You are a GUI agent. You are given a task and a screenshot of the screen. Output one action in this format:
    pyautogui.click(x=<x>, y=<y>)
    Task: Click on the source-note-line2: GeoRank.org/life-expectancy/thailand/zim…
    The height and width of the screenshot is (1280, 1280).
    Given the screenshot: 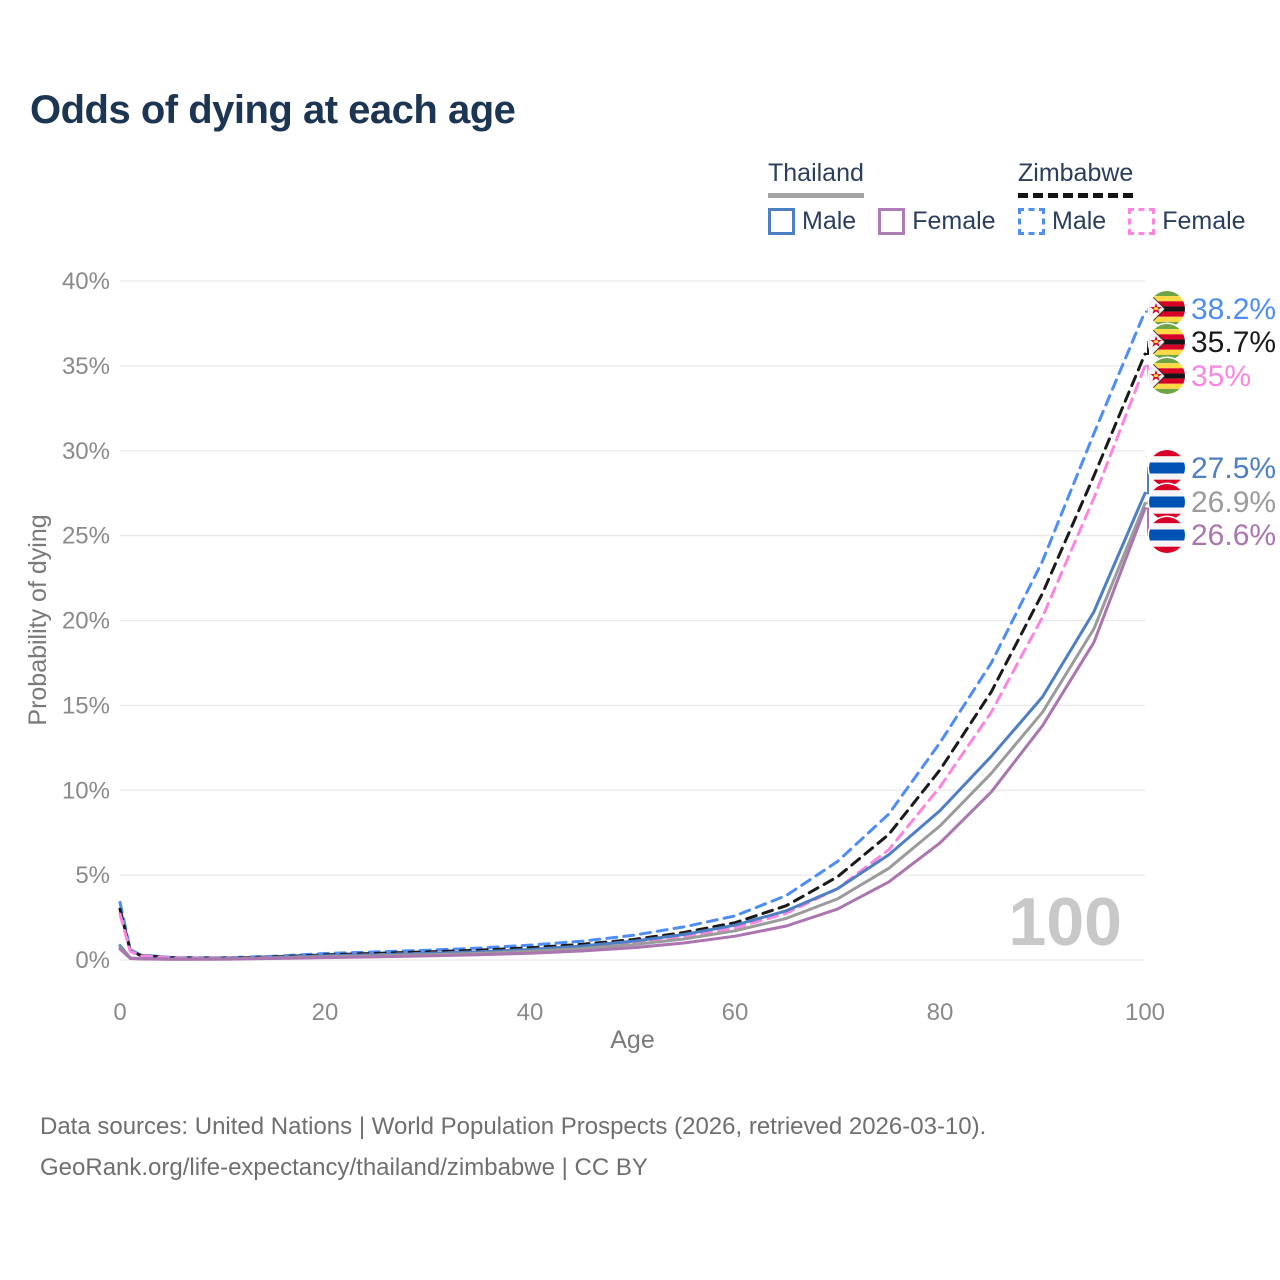 What is the action you would take?
    pyautogui.click(x=344, y=1167)
    